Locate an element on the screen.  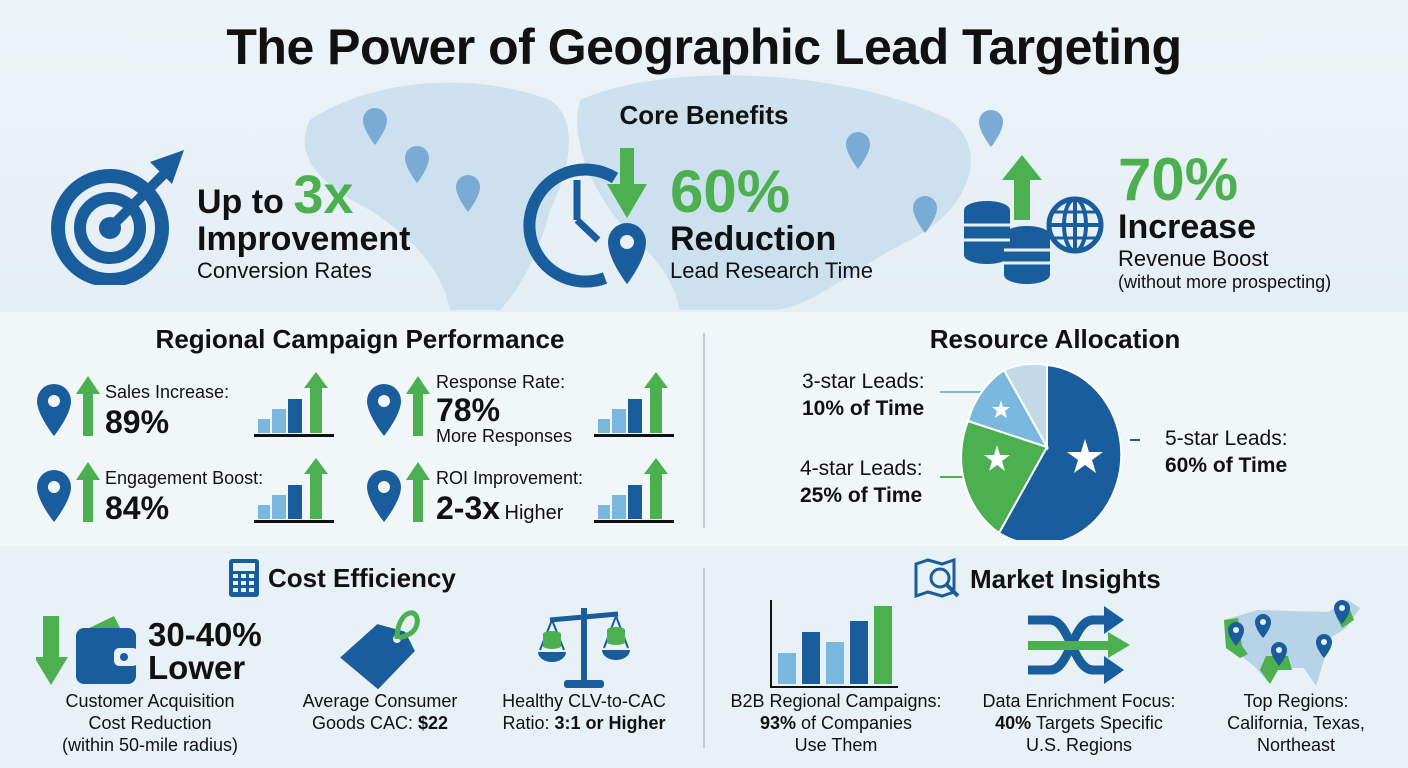
resource-heading: Resource Allocation is located at coordinates (1055, 339).